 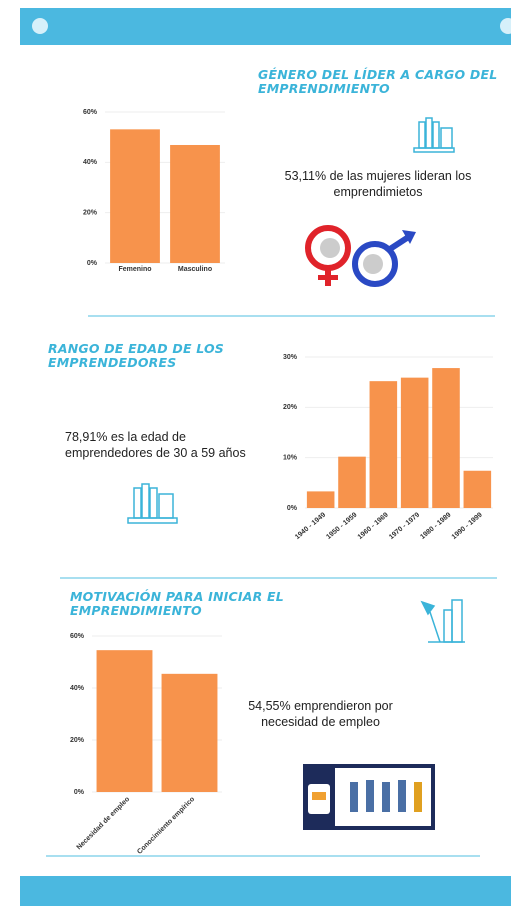 What do you see at coordinates (404, 526) in the screenshot?
I see `x-tick-label: 1970 - 1979` at bounding box center [404, 526].